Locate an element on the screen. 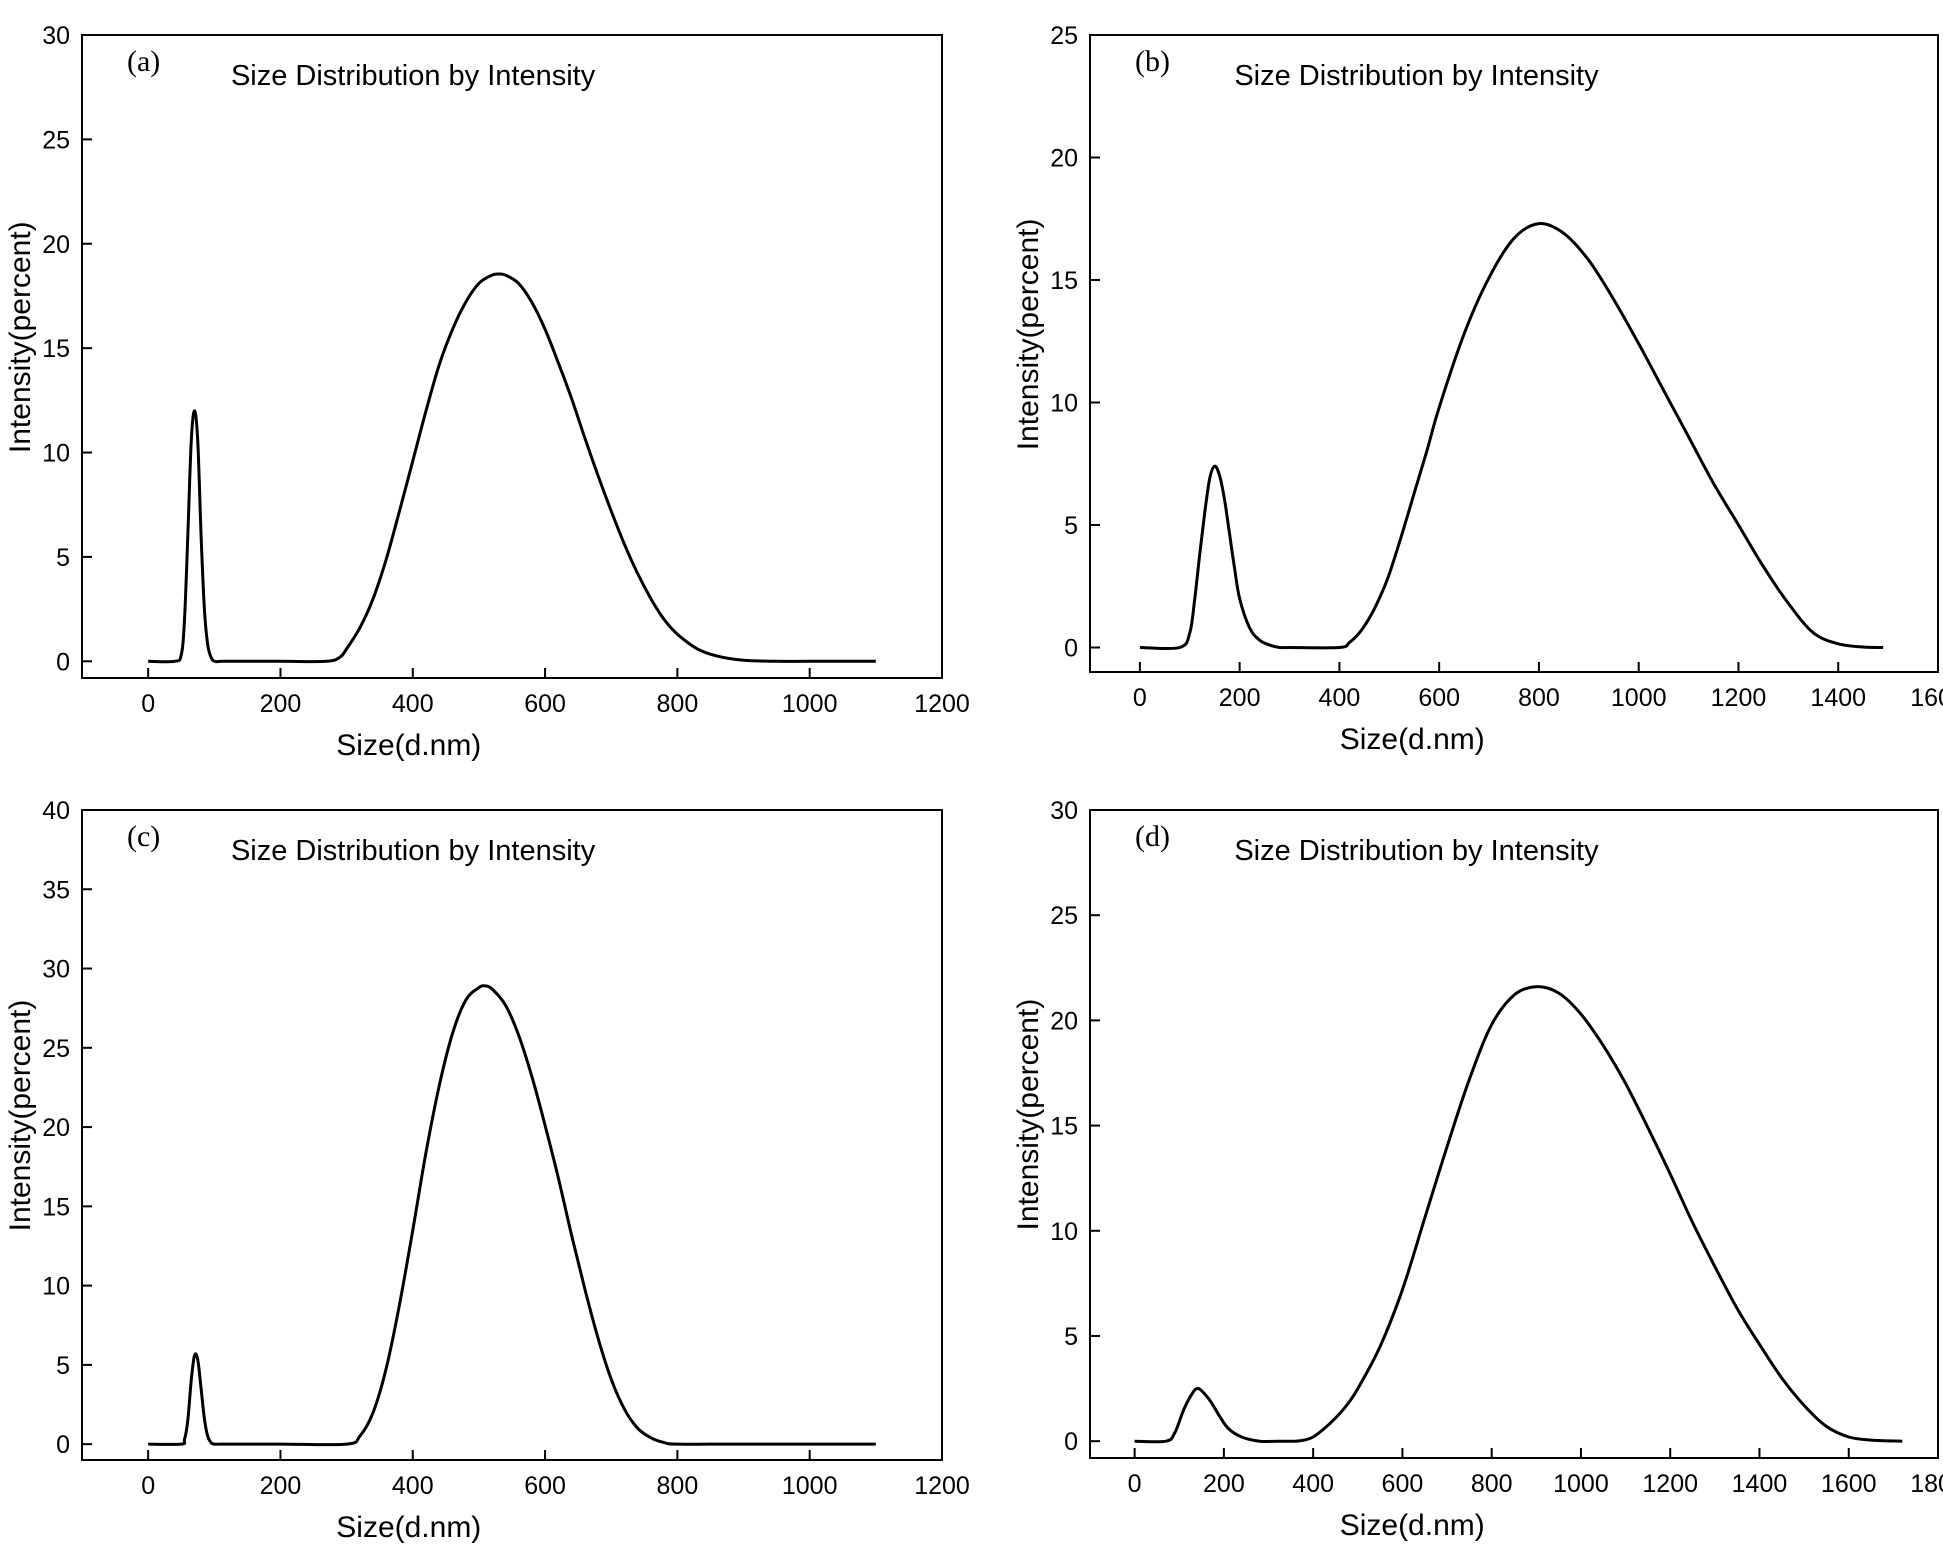  panel-label: (b) is located at coordinates (1152, 61).